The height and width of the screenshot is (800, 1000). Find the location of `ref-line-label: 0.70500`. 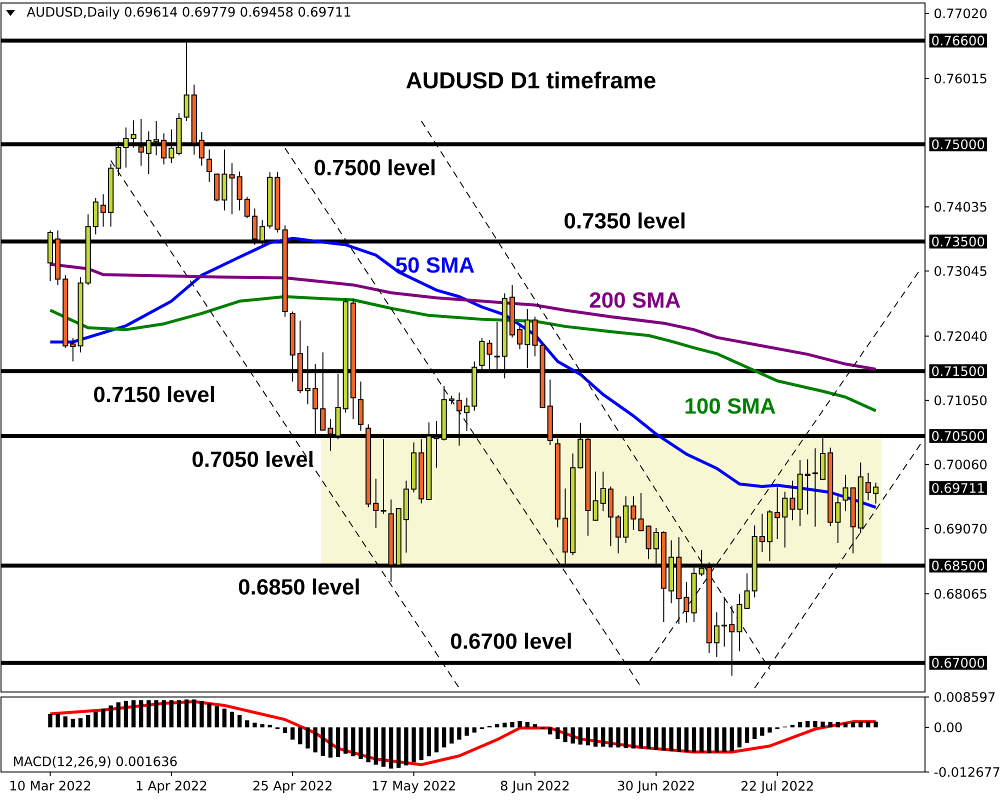

ref-line-label: 0.70500 is located at coordinates (958, 436).